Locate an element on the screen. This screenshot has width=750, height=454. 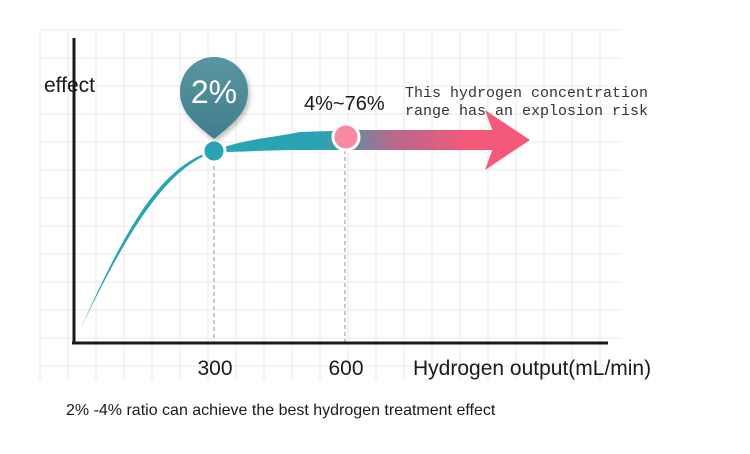
arrow-head is located at coordinates (507, 140).